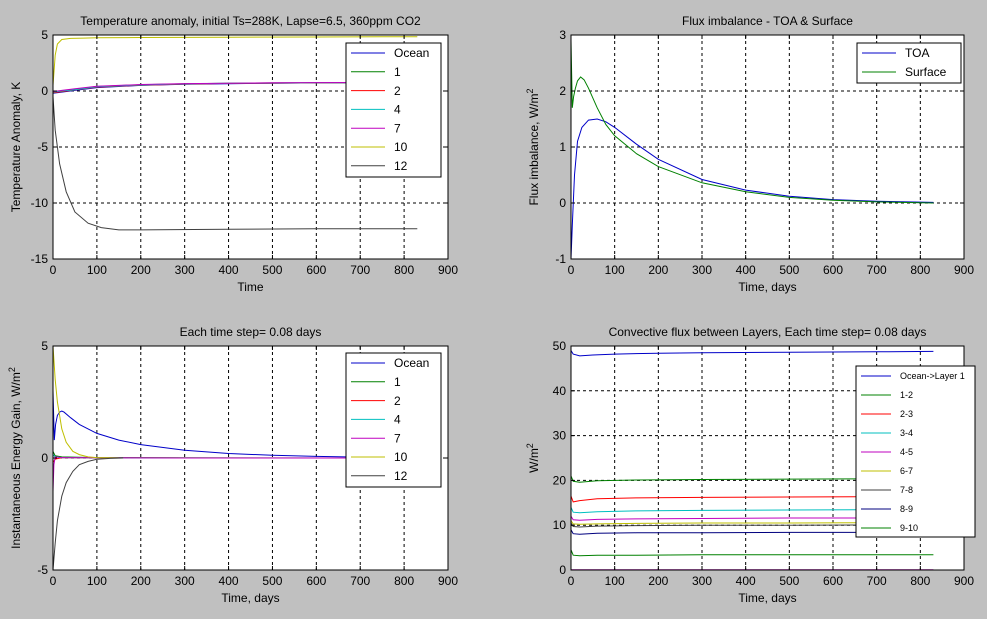 This screenshot has height=619, width=987. I want to click on legend-label: Ocean->Layer 1, so click(932, 376).